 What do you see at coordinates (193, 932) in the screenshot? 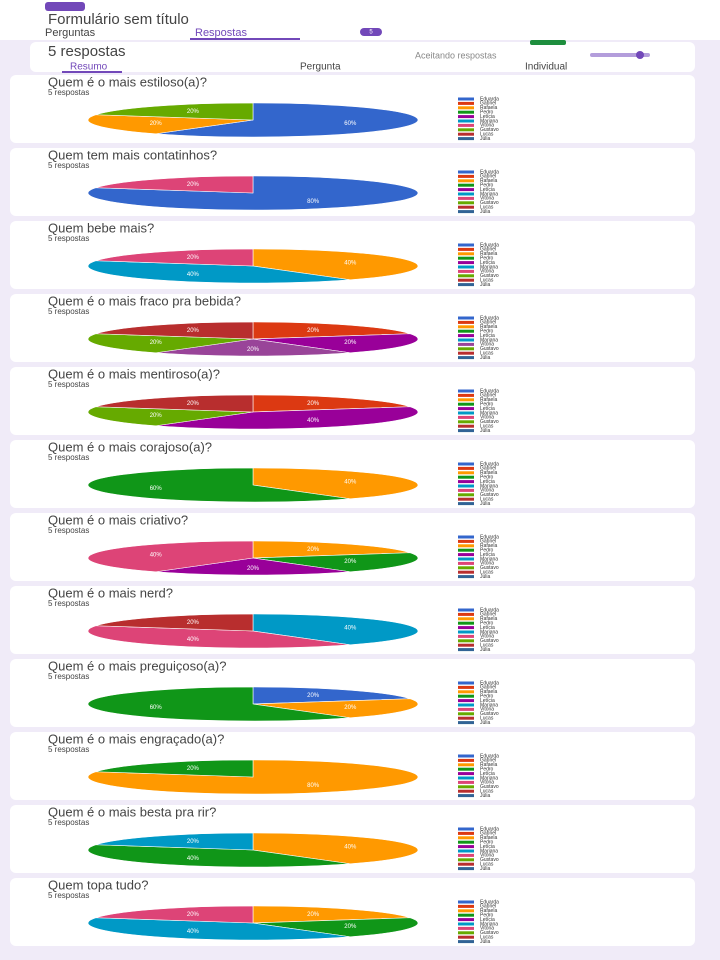
I see `slice-label: 40%` at bounding box center [193, 932].